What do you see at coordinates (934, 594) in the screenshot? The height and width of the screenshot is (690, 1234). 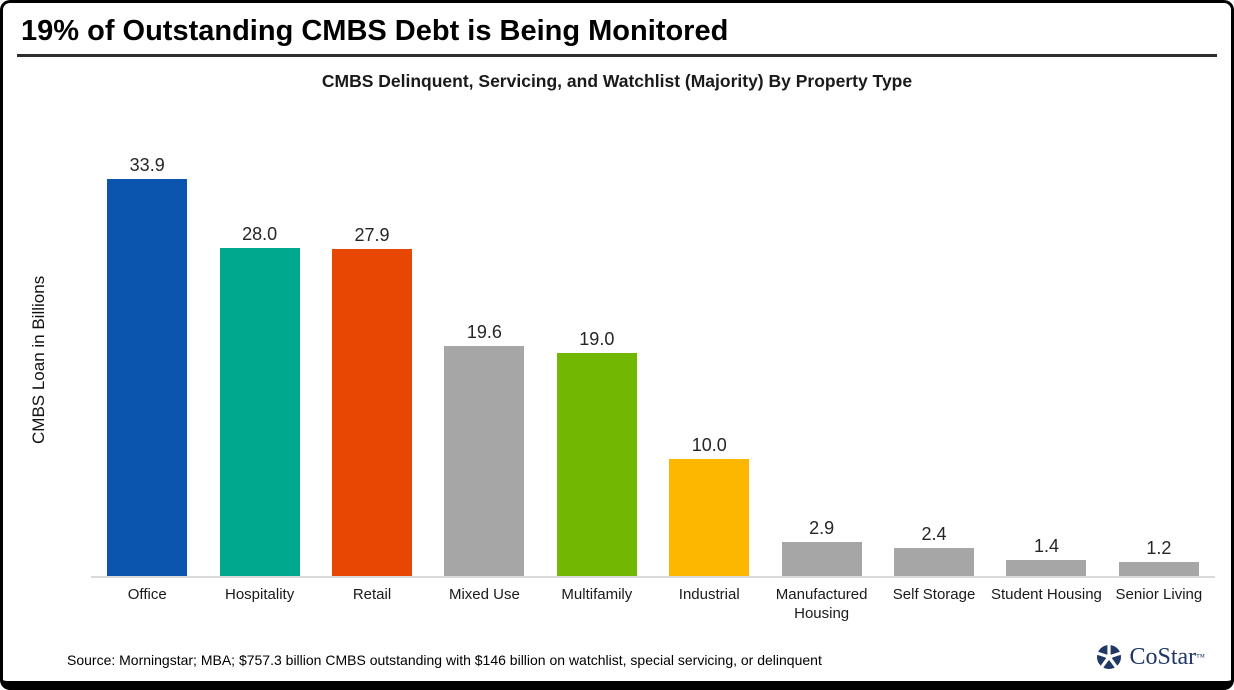 I see `x-axis-label-self-storage: Self Storage` at bounding box center [934, 594].